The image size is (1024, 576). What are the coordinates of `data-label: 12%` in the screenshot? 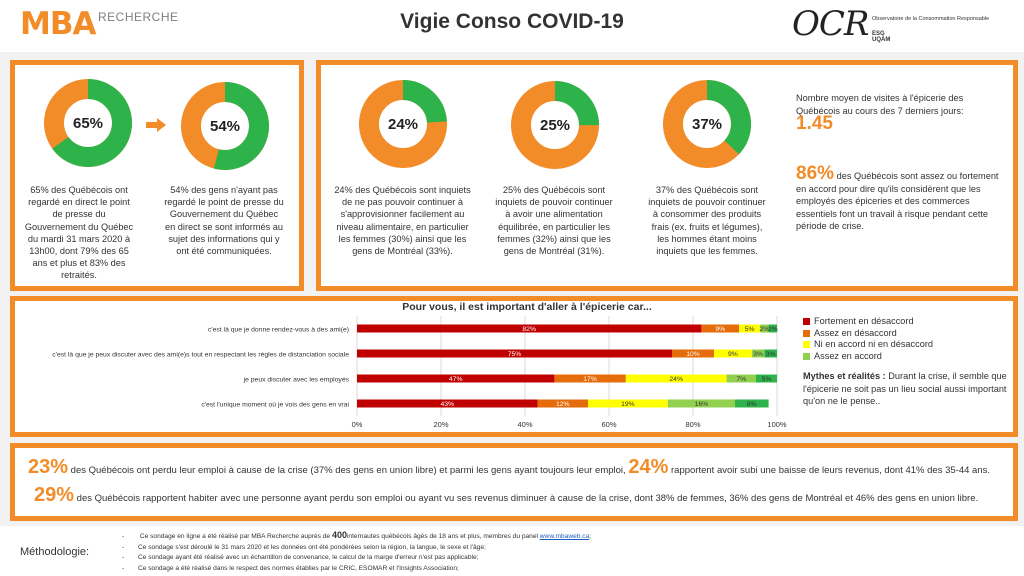 It's located at (563, 404).